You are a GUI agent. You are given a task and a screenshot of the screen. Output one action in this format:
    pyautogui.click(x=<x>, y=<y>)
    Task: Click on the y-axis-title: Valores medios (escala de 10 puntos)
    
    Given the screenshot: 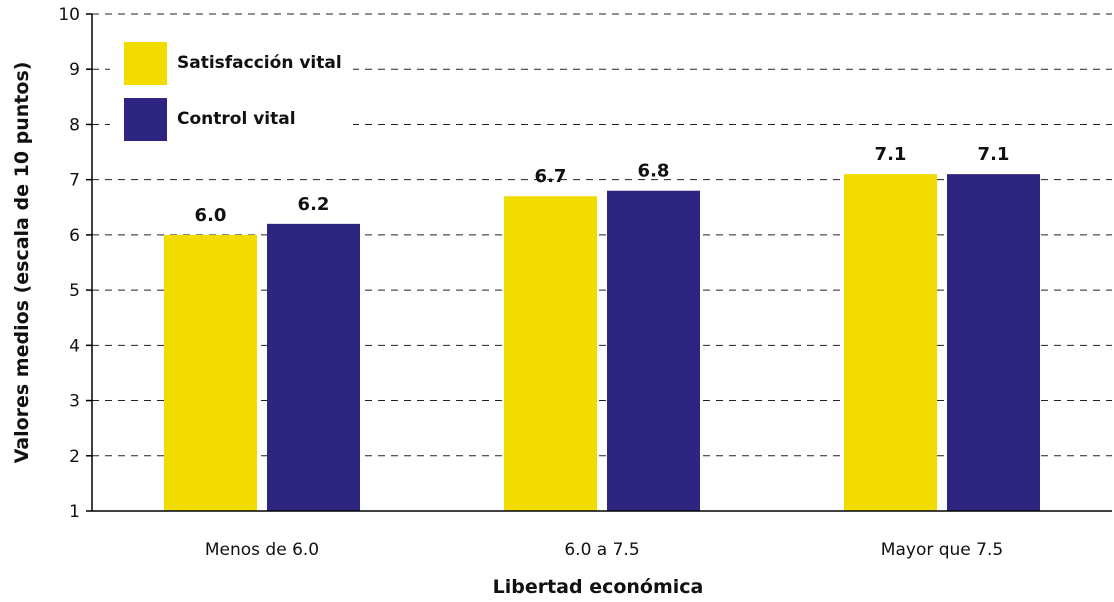 What is the action you would take?
    pyautogui.click(x=22, y=263)
    